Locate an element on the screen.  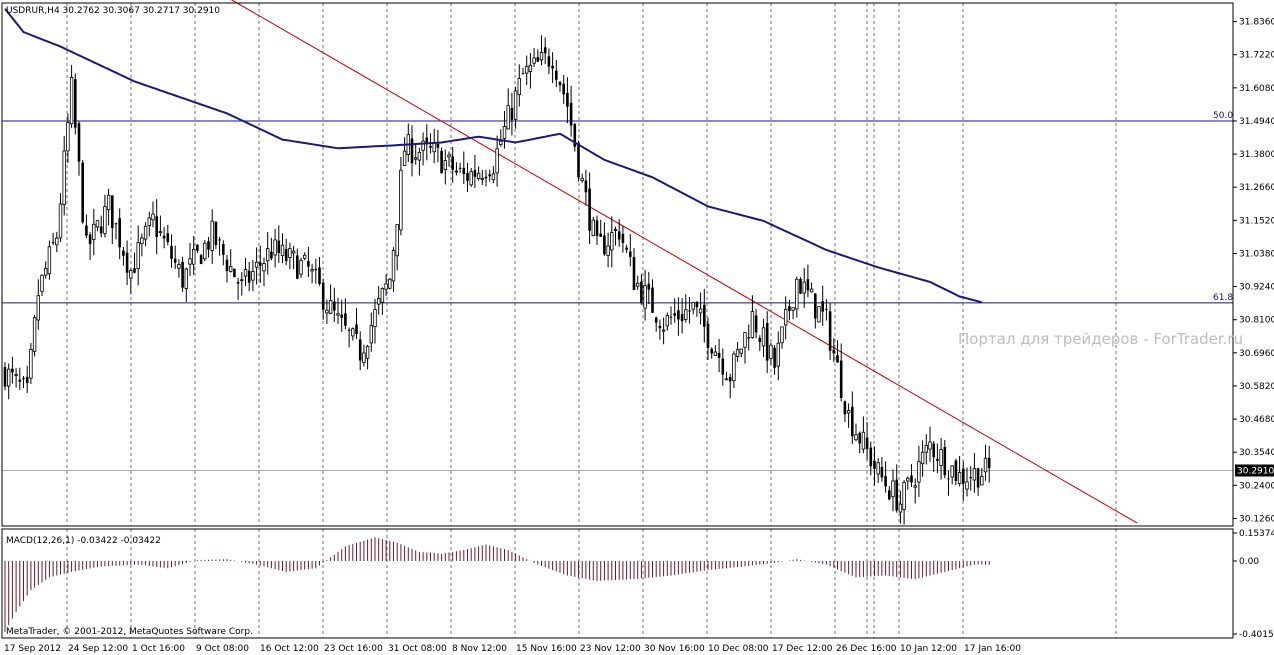
current-price-box is located at coordinates (1254, 470).